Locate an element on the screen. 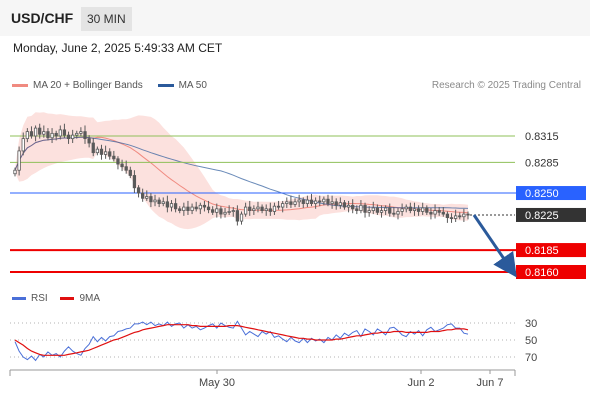 The width and height of the screenshot is (590, 400). ma20-legend-label: MA 20 + Bollinger Bands is located at coordinates (88, 85).